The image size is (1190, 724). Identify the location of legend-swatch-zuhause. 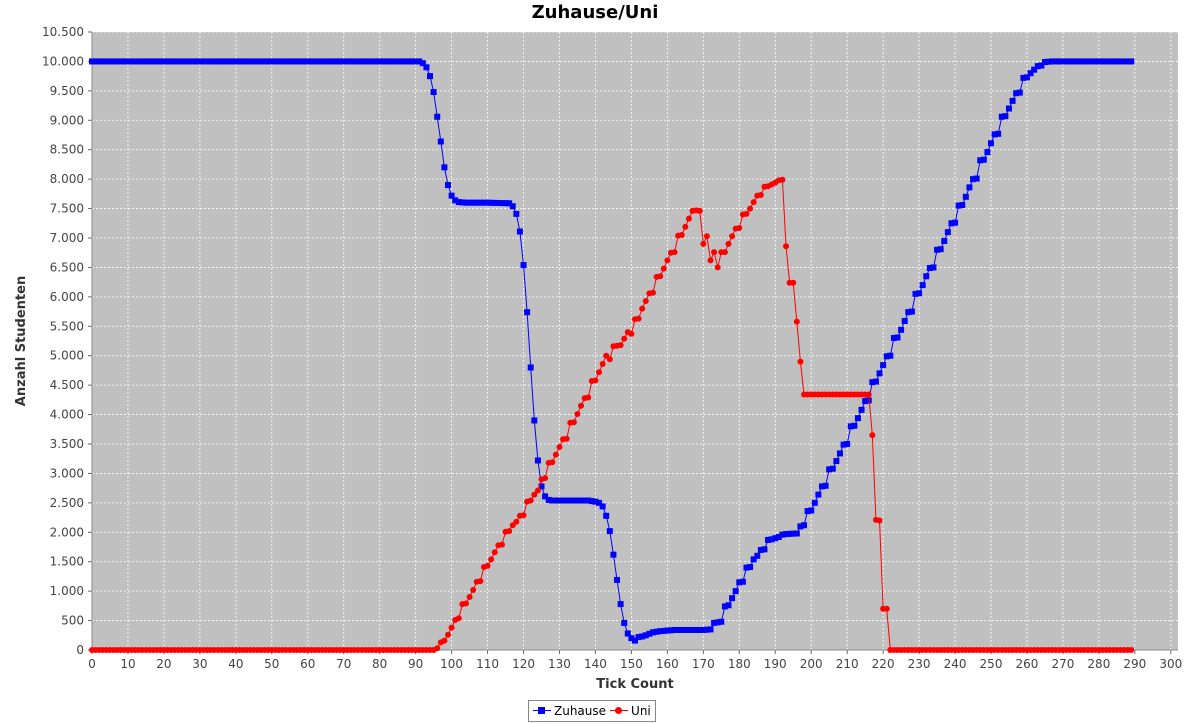
(542, 711).